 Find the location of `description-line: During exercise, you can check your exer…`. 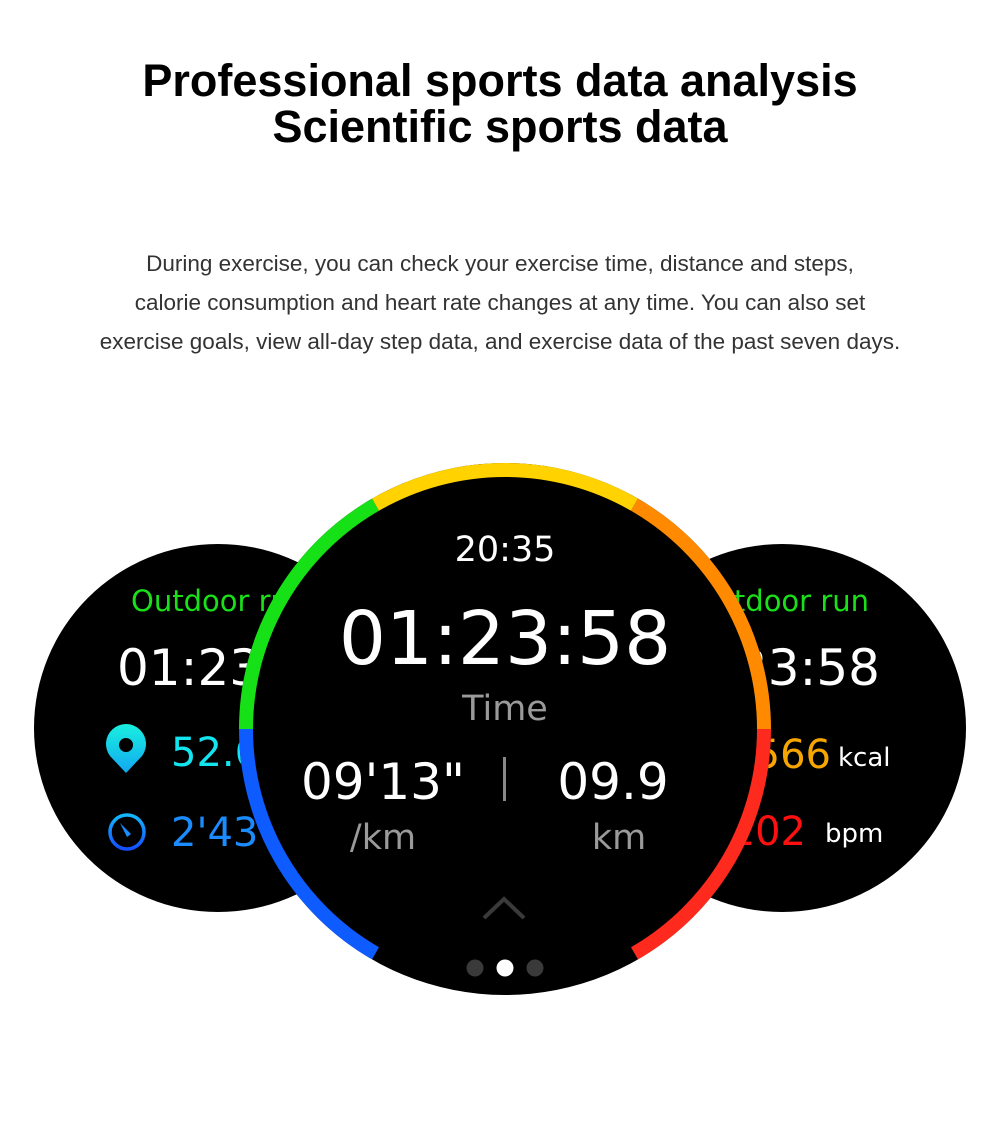

description-line: During exercise, you can check your exer… is located at coordinates (500, 263).